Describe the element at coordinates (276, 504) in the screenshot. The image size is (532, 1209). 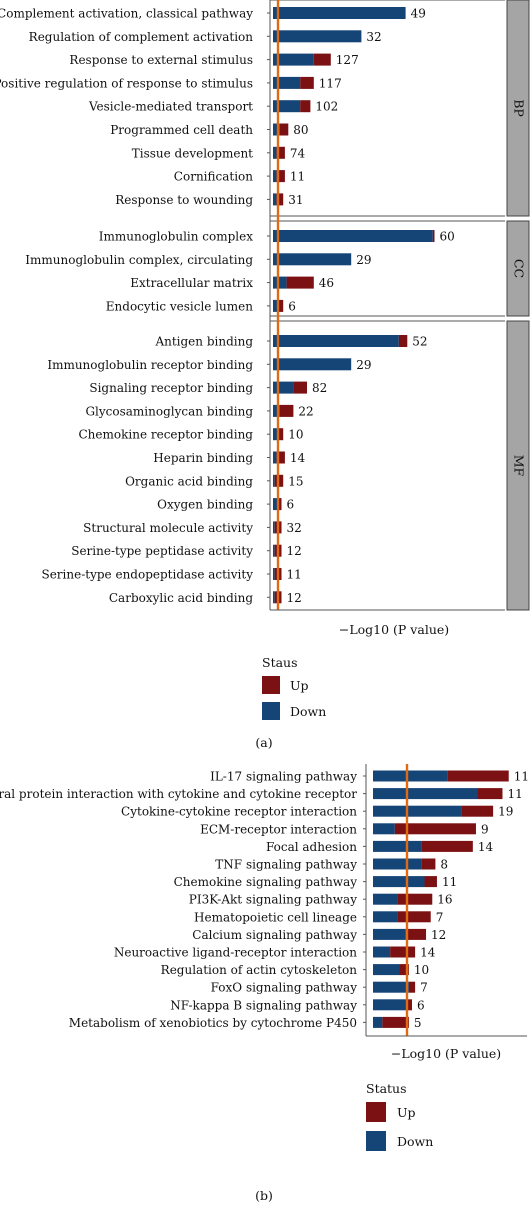
I see `a-oxygen-binding-down-bar` at that location.